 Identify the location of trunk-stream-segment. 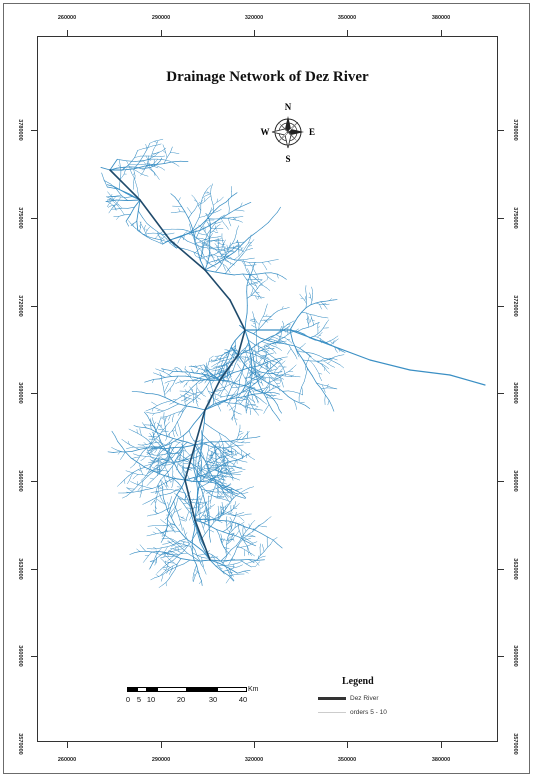
(430, 372).